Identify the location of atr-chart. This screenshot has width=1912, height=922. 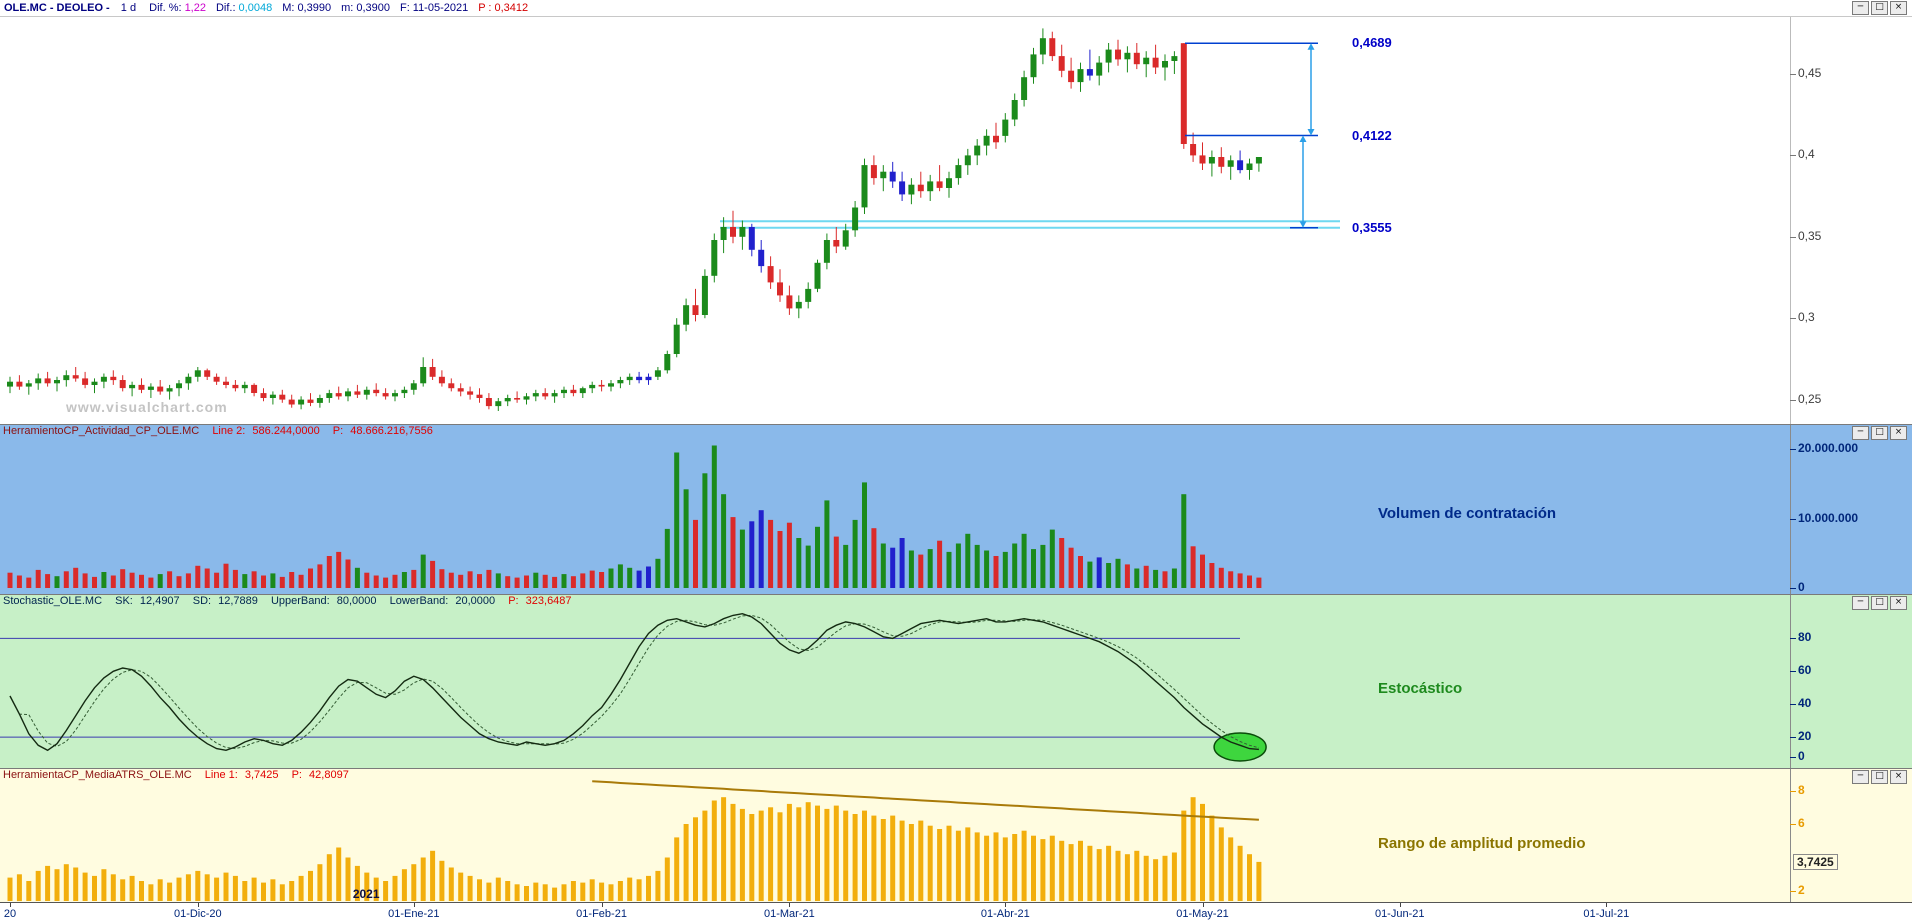
(895, 835).